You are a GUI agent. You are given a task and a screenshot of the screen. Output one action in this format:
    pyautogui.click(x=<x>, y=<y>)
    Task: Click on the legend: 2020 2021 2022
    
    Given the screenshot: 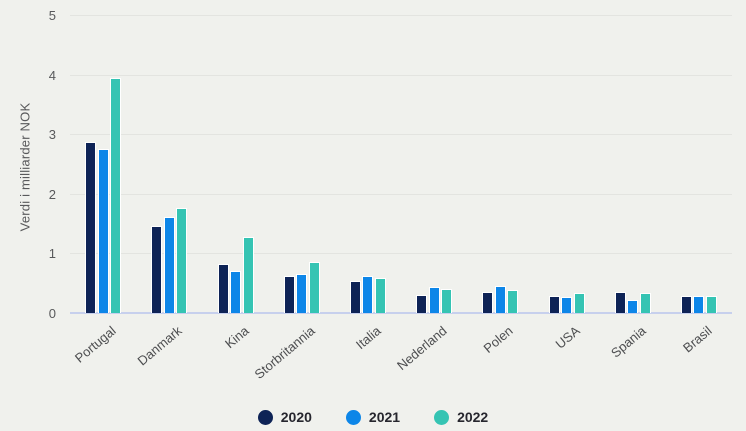 What is the action you would take?
    pyautogui.click(x=373, y=417)
    